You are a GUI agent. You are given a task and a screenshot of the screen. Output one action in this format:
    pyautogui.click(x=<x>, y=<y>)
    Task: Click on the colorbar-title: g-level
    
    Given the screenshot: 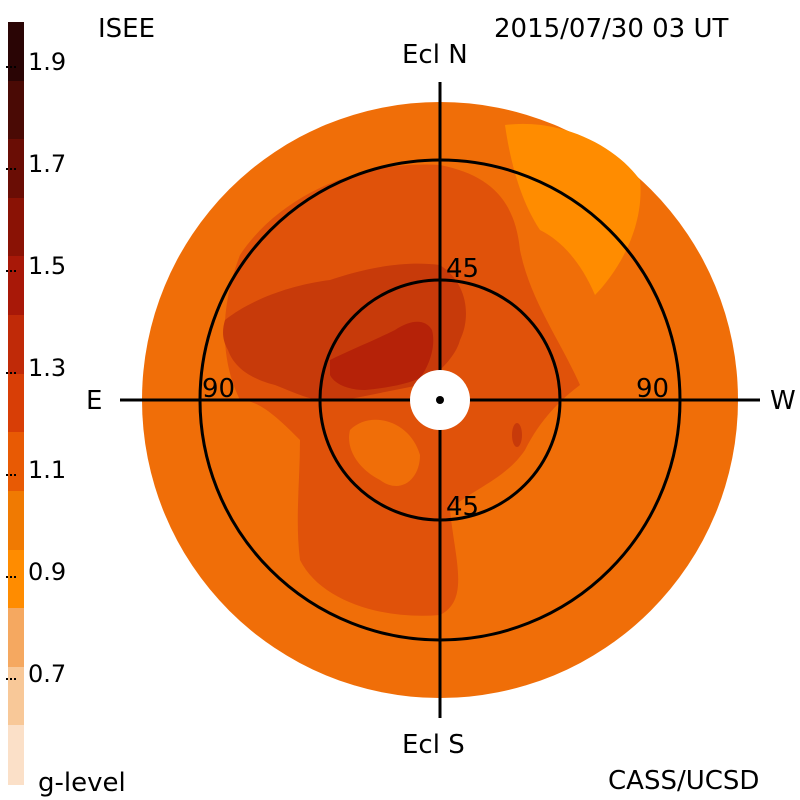 What is the action you would take?
    pyautogui.click(x=82, y=783)
    